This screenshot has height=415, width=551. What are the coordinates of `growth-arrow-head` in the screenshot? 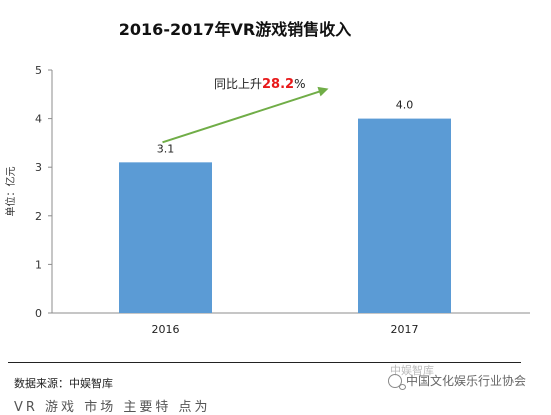 It's located at (323, 91).